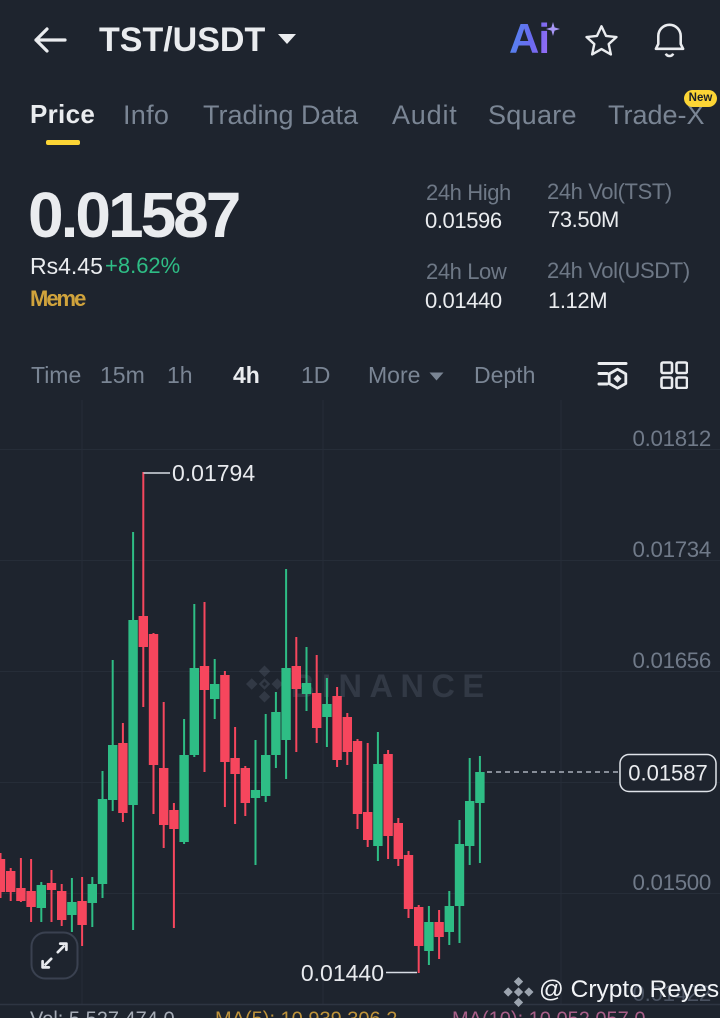 The width and height of the screenshot is (720, 1018). What do you see at coordinates (672, 660) in the screenshot?
I see `svg-text: 0.01656` at bounding box center [672, 660].